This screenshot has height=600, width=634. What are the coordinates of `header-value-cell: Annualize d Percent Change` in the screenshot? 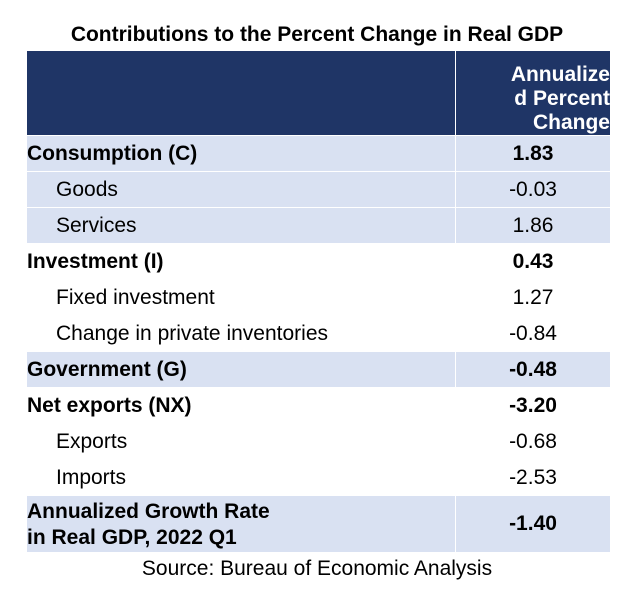 It's located at (533, 93).